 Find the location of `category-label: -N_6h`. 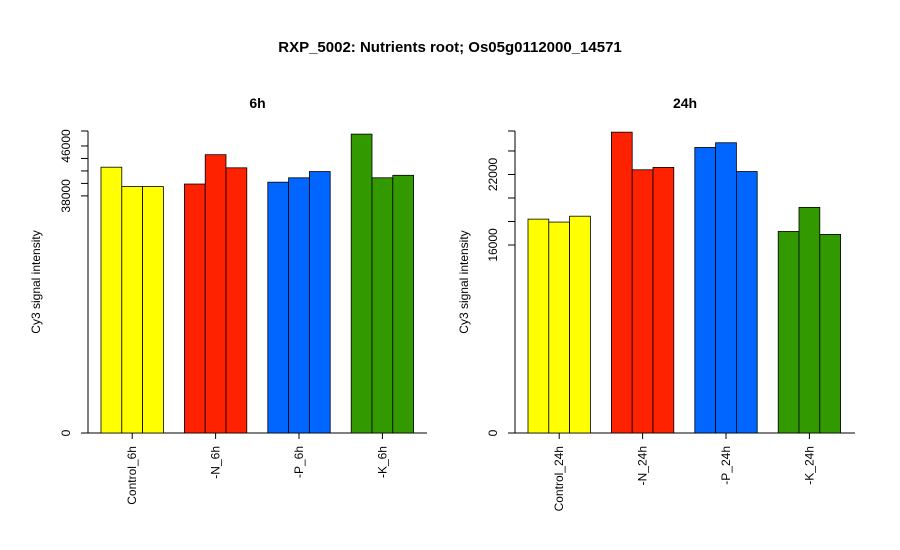

category-label: -N_6h is located at coordinates (216, 462).